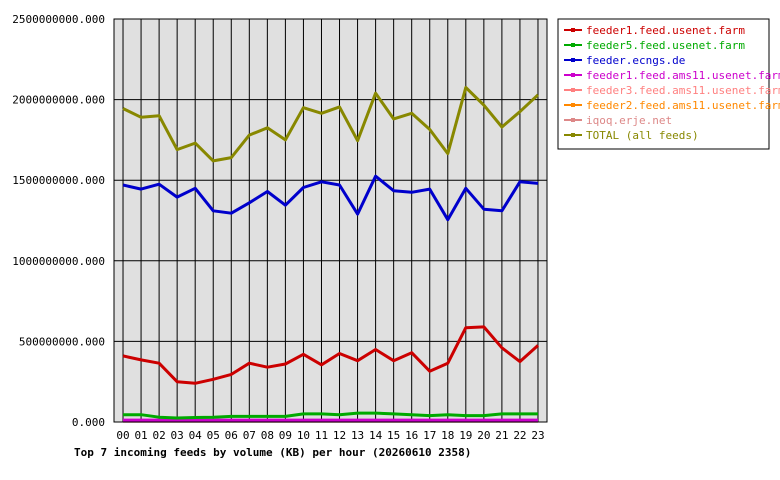 Image resolution: width=780 pixels, height=480 pixels. I want to click on x-tick-label: 05, so click(213, 435).